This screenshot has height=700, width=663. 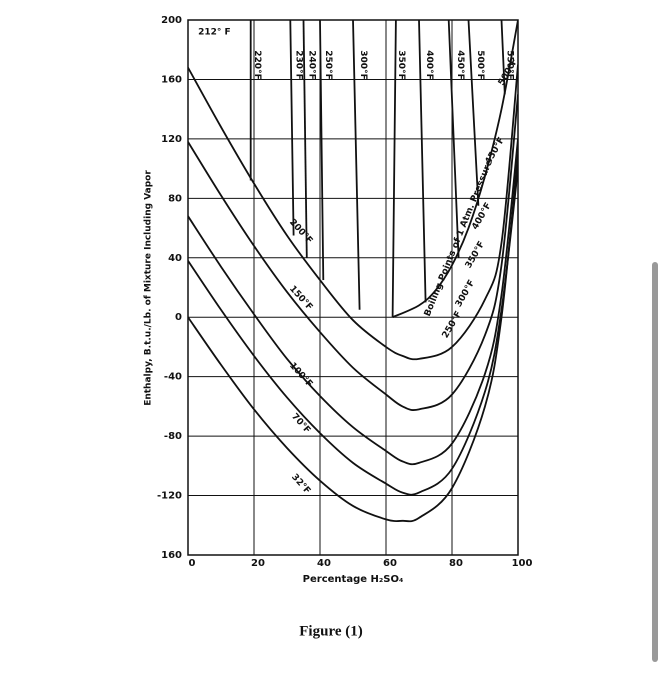 What do you see at coordinates (510, 64) in the screenshot?
I see `series-label: 550°F` at bounding box center [510, 64].